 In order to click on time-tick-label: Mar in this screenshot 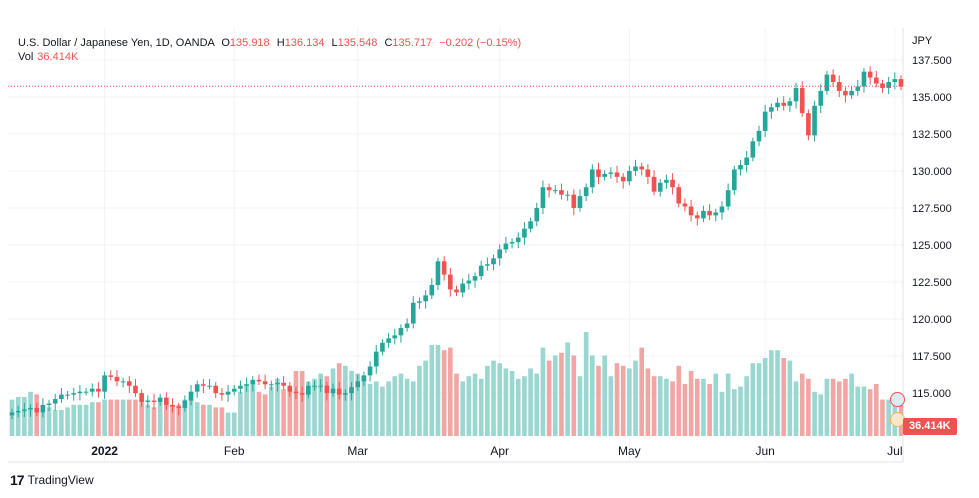, I will do `click(357, 451)`.